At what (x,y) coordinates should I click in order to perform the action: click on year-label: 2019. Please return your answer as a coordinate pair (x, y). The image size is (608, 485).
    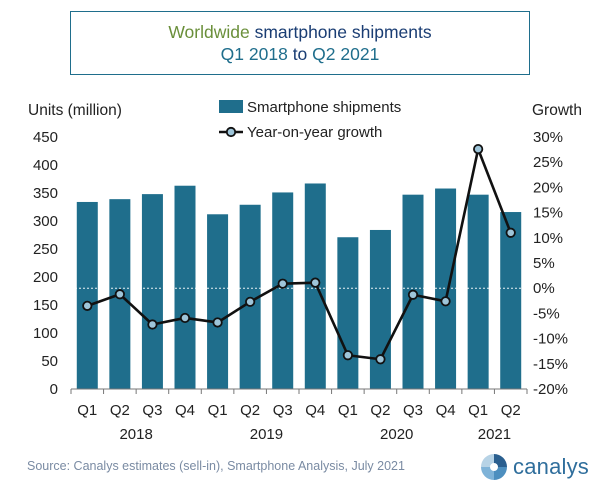
    Looking at the image, I should click on (266, 434).